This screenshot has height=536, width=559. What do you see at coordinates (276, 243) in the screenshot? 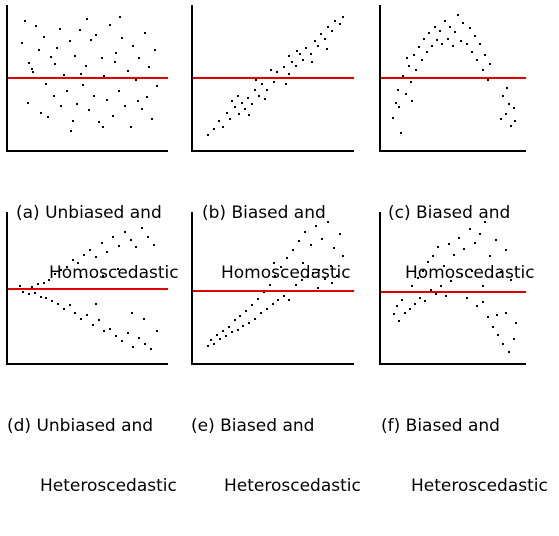
I see `caption-b: (b) Biased and Homoscedastic` at bounding box center [276, 243].